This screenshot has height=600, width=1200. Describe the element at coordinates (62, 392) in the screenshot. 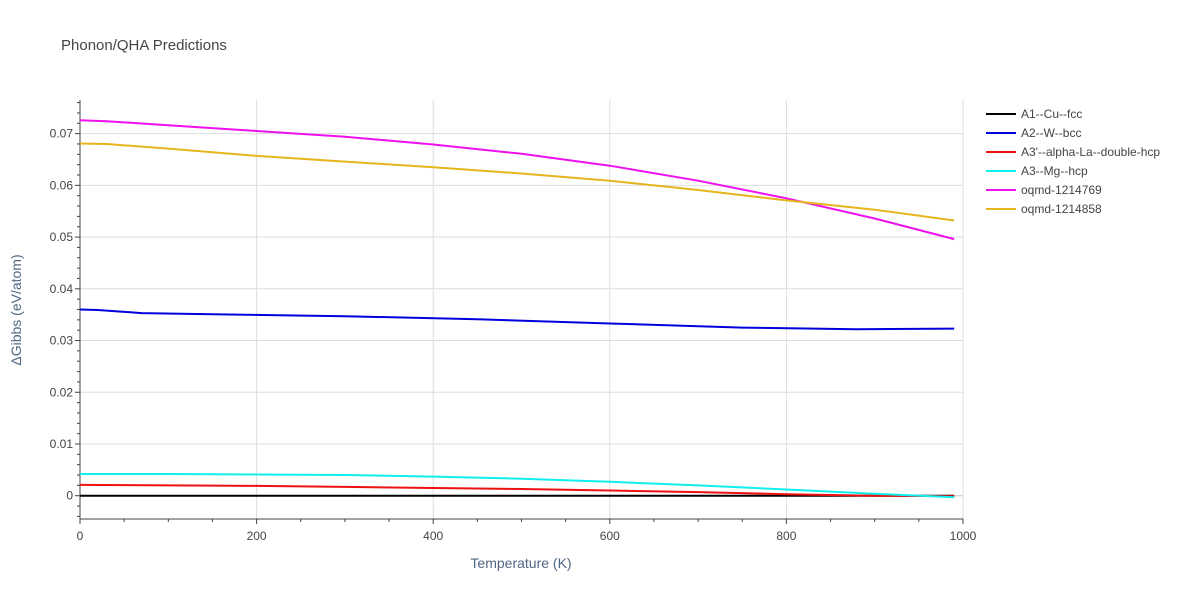

I see `y-tick-label: 0.02` at that location.